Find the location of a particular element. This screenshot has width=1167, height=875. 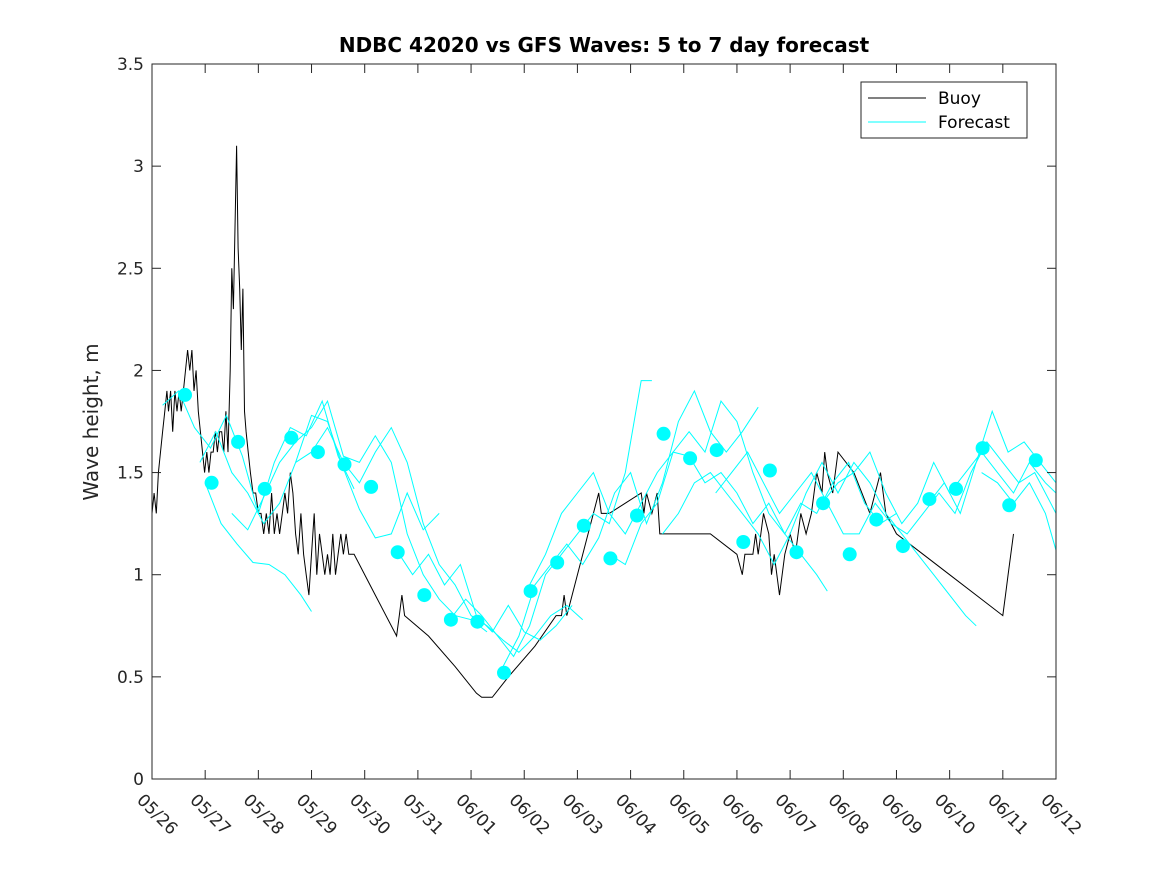

legend-box is located at coordinates (944, 110).